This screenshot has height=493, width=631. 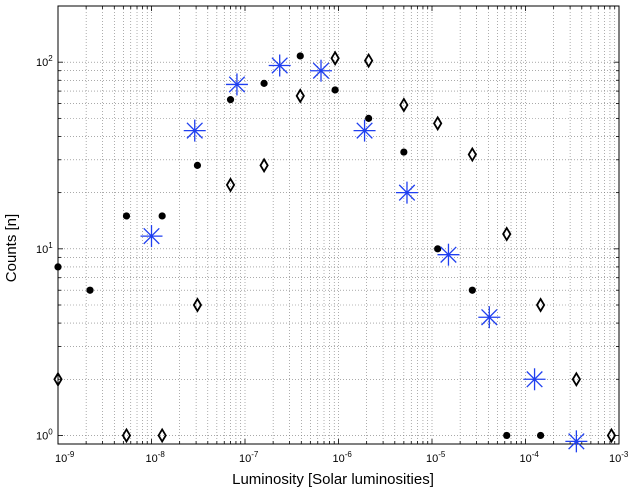 I want to click on x-tick-label: 10⁻⁹, so click(x=65, y=457).